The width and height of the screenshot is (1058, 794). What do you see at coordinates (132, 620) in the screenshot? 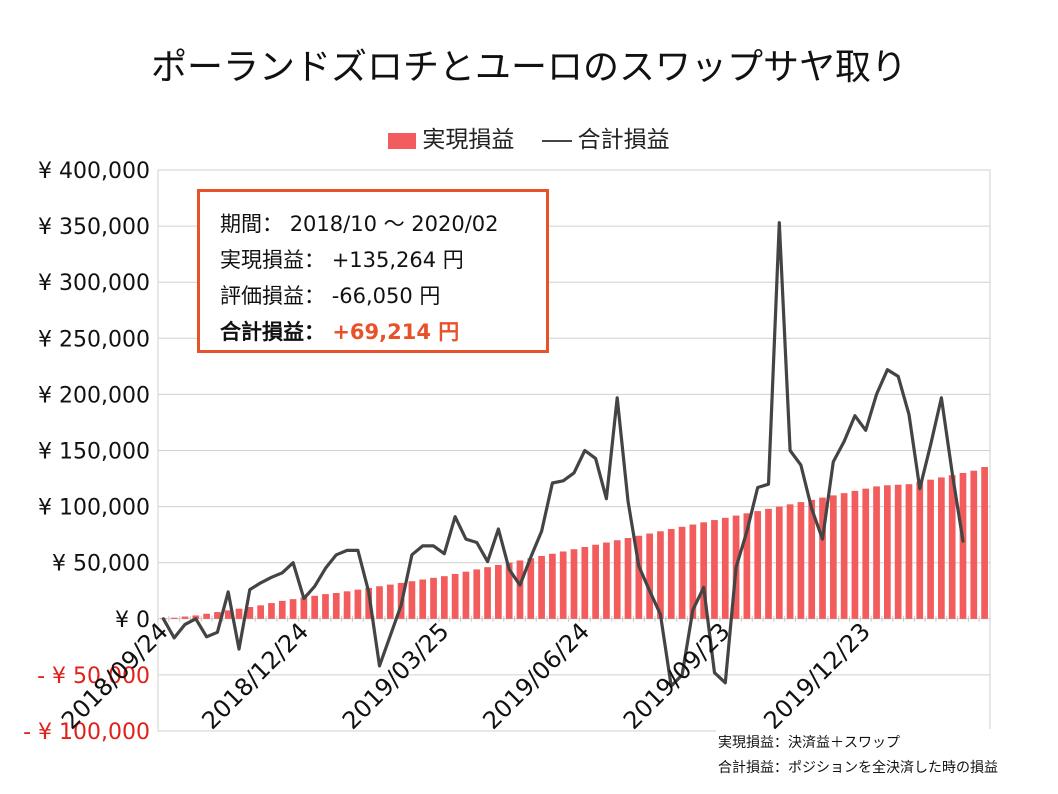
I see `y-tick-label: ¥ 0` at bounding box center [132, 620].